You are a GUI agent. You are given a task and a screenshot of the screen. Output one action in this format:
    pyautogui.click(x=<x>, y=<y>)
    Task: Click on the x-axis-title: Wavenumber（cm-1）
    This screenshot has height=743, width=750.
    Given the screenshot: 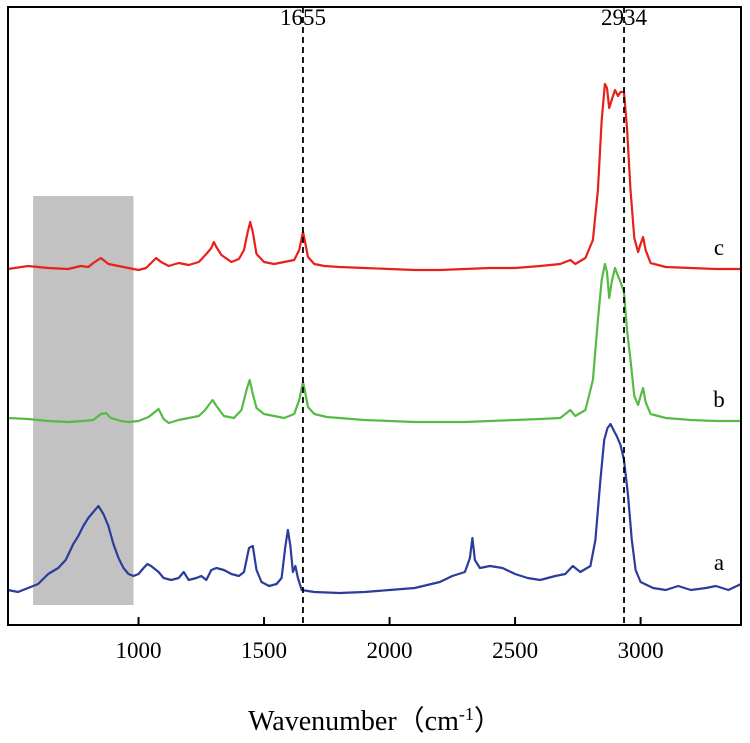 What is the action you would take?
    pyautogui.click(x=375, y=720)
    